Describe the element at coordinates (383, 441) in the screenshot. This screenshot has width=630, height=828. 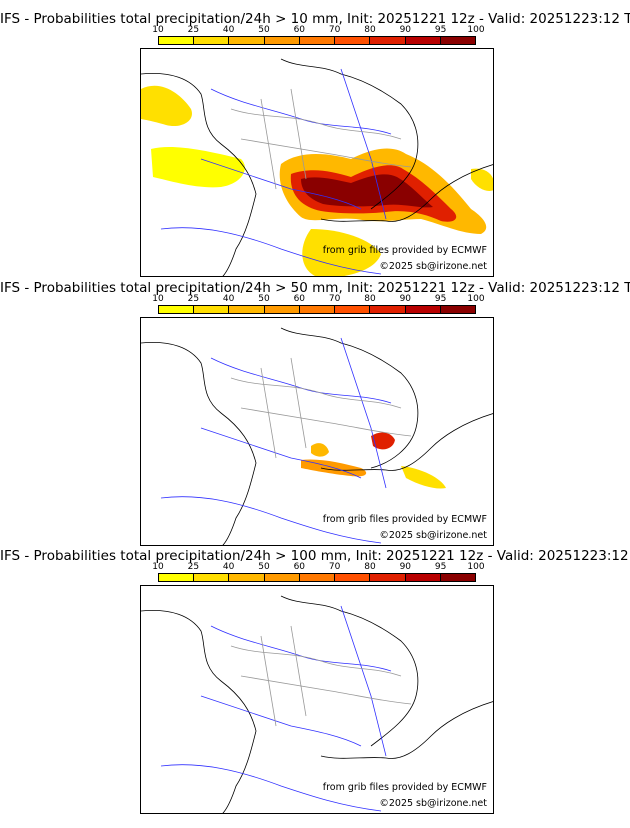
I see `precip-area-alps` at that location.